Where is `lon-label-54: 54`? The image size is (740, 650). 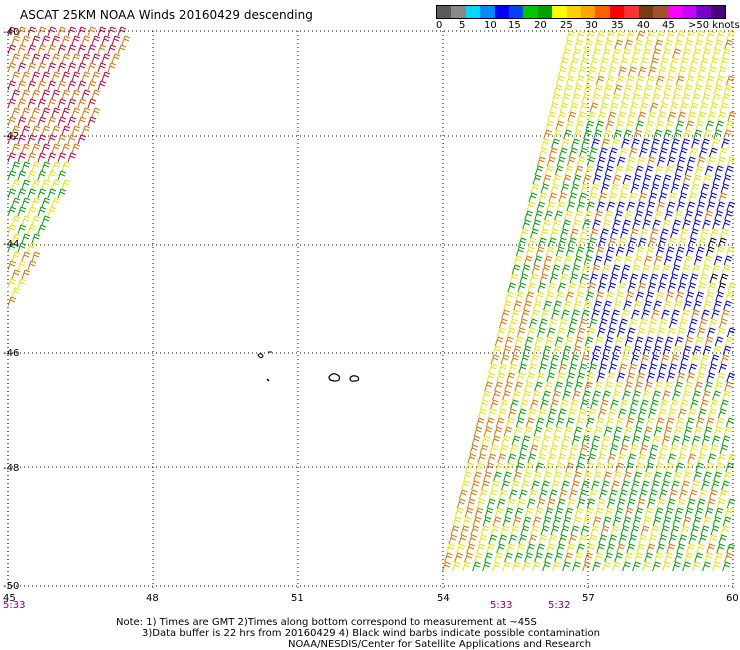 lon-label-54: 54 is located at coordinates (443, 598).